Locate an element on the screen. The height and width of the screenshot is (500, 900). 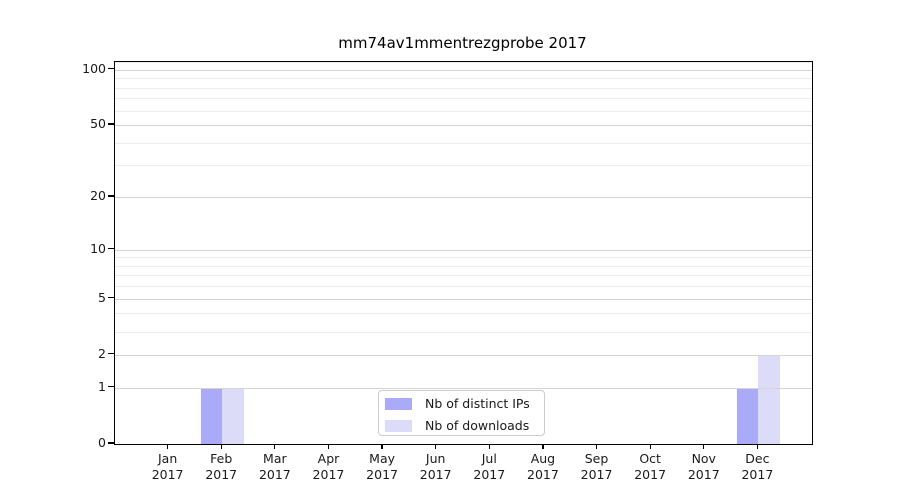
legend-label-distinct-ips: Nb of distinct IPs is located at coordinates (477, 403).